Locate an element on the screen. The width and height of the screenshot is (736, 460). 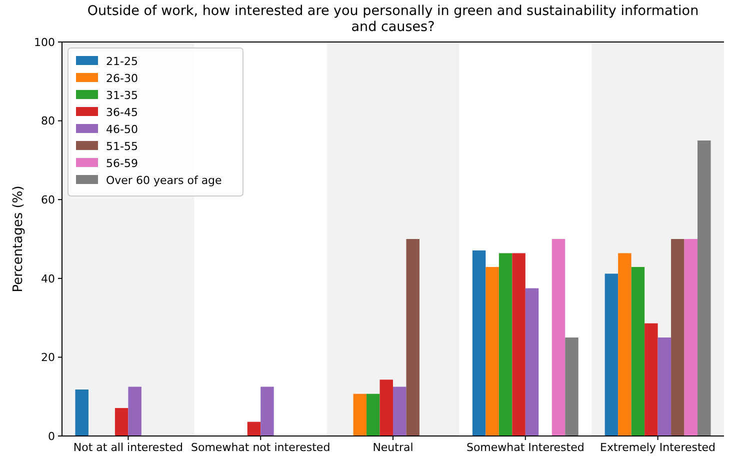
y-tick-label: 20 is located at coordinates (48, 357).